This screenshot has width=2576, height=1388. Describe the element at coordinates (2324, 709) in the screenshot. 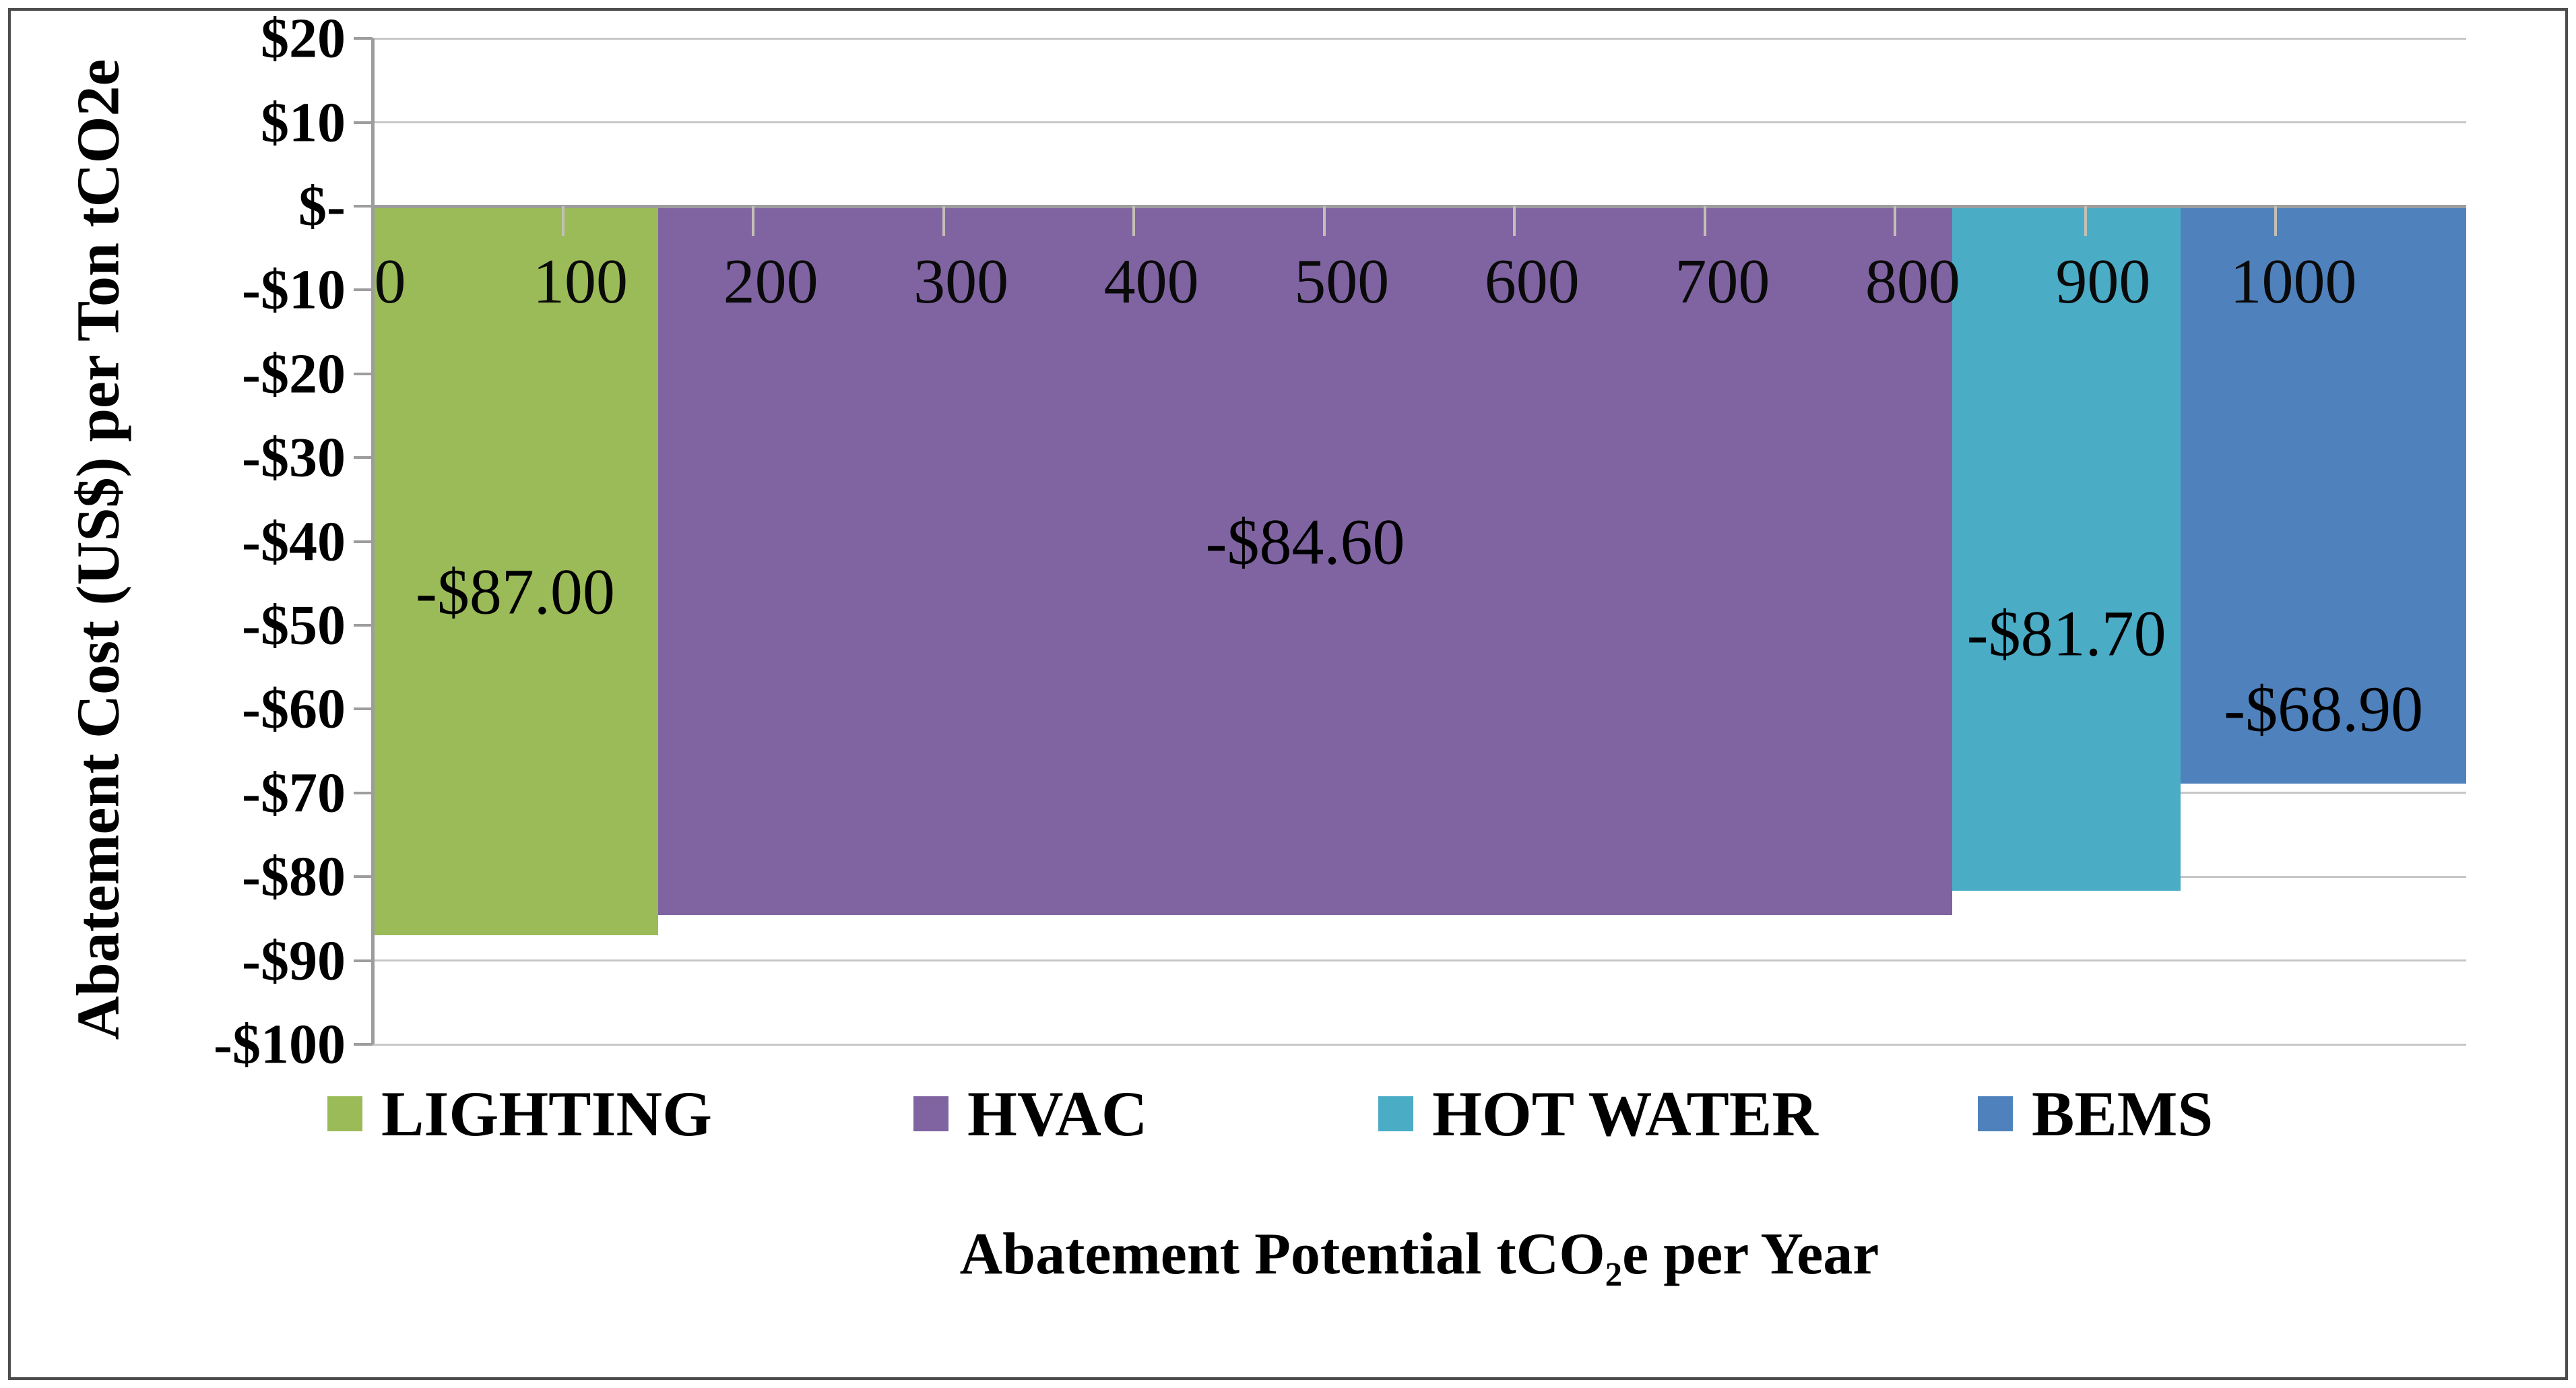

I see `data-label-bems: -$68.90` at that location.